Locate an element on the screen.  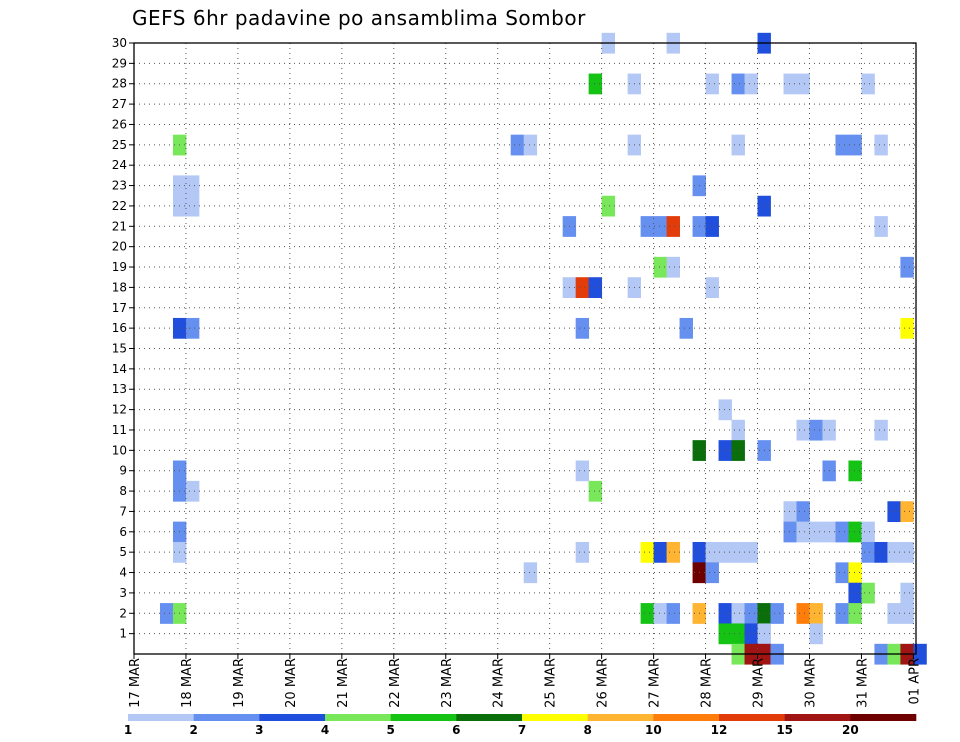
y-tick-label: 30 is located at coordinates (119, 43).